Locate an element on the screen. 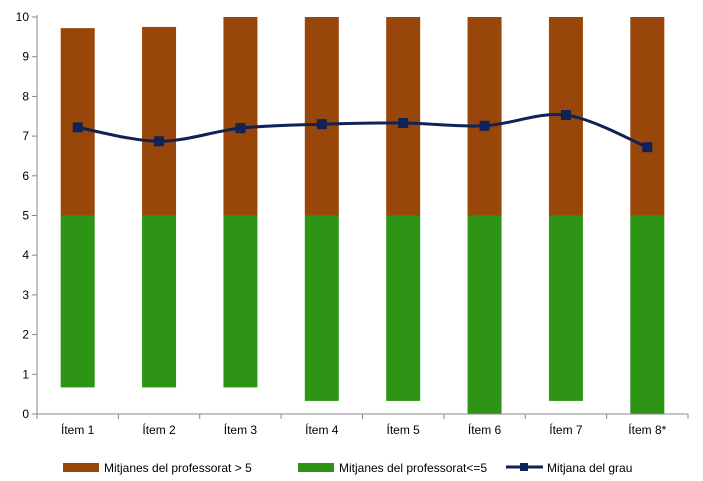 The width and height of the screenshot is (703, 481). legend-swatch-low is located at coordinates (316, 467).